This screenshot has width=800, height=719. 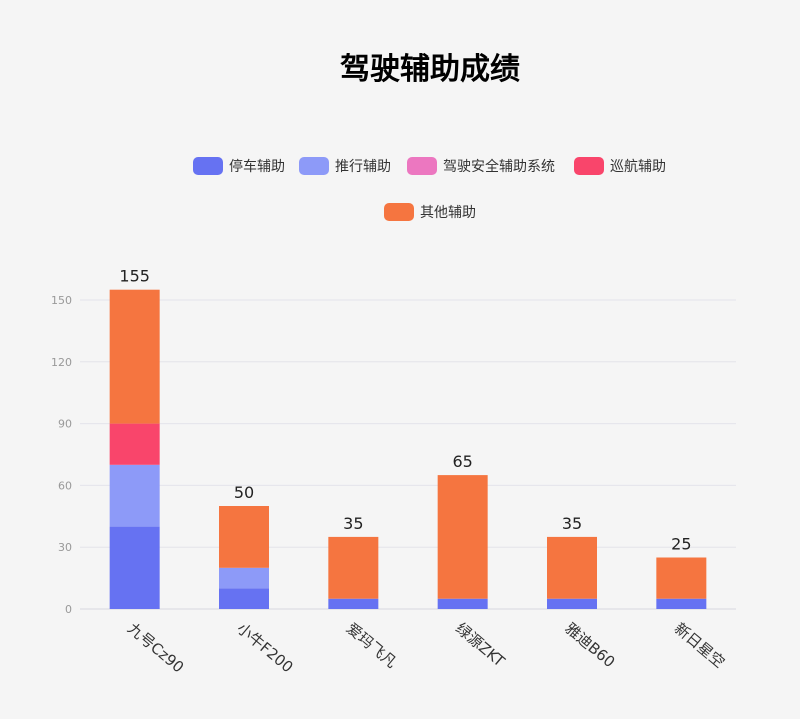 What do you see at coordinates (65, 424) in the screenshot?
I see `y-tick-label: 90` at bounding box center [65, 424].